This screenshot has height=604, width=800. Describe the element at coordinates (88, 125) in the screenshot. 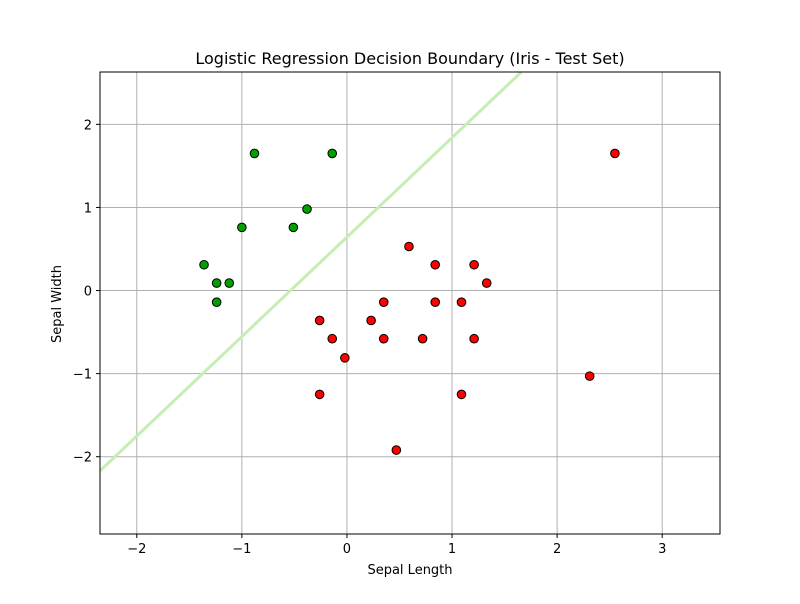

I see `y-tick-label: 2` at that location.